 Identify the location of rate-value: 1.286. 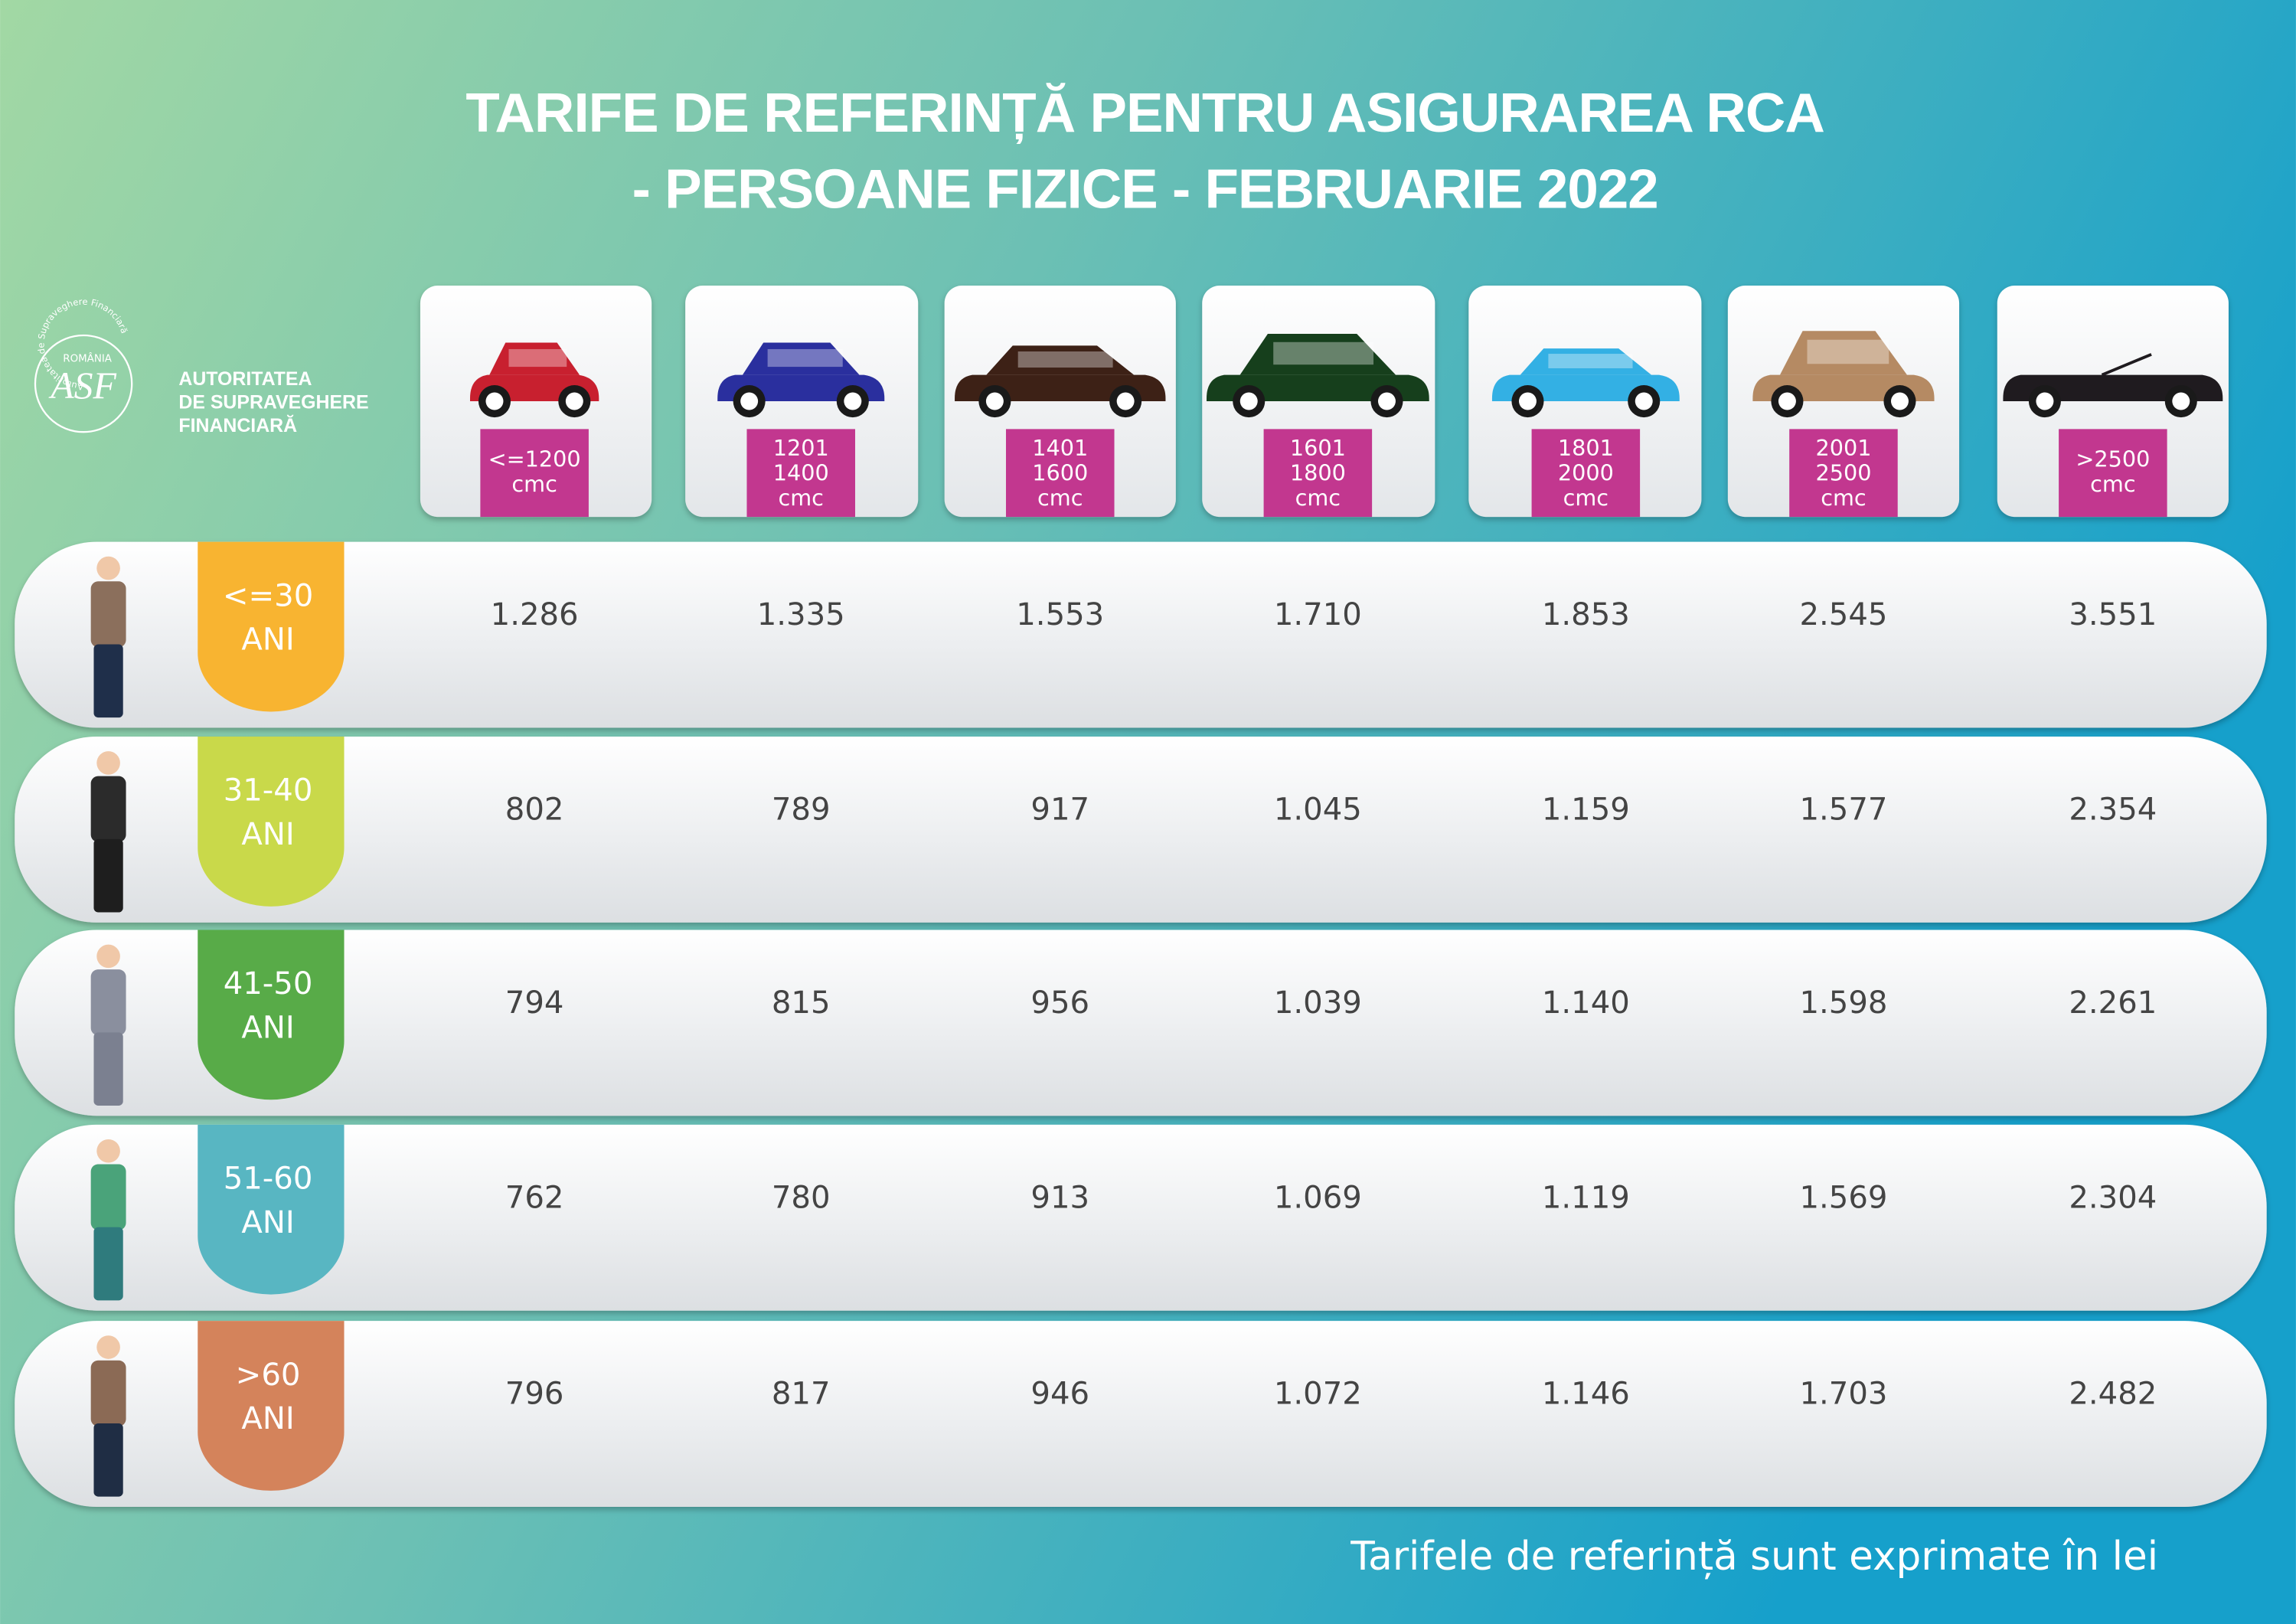
(535, 615).